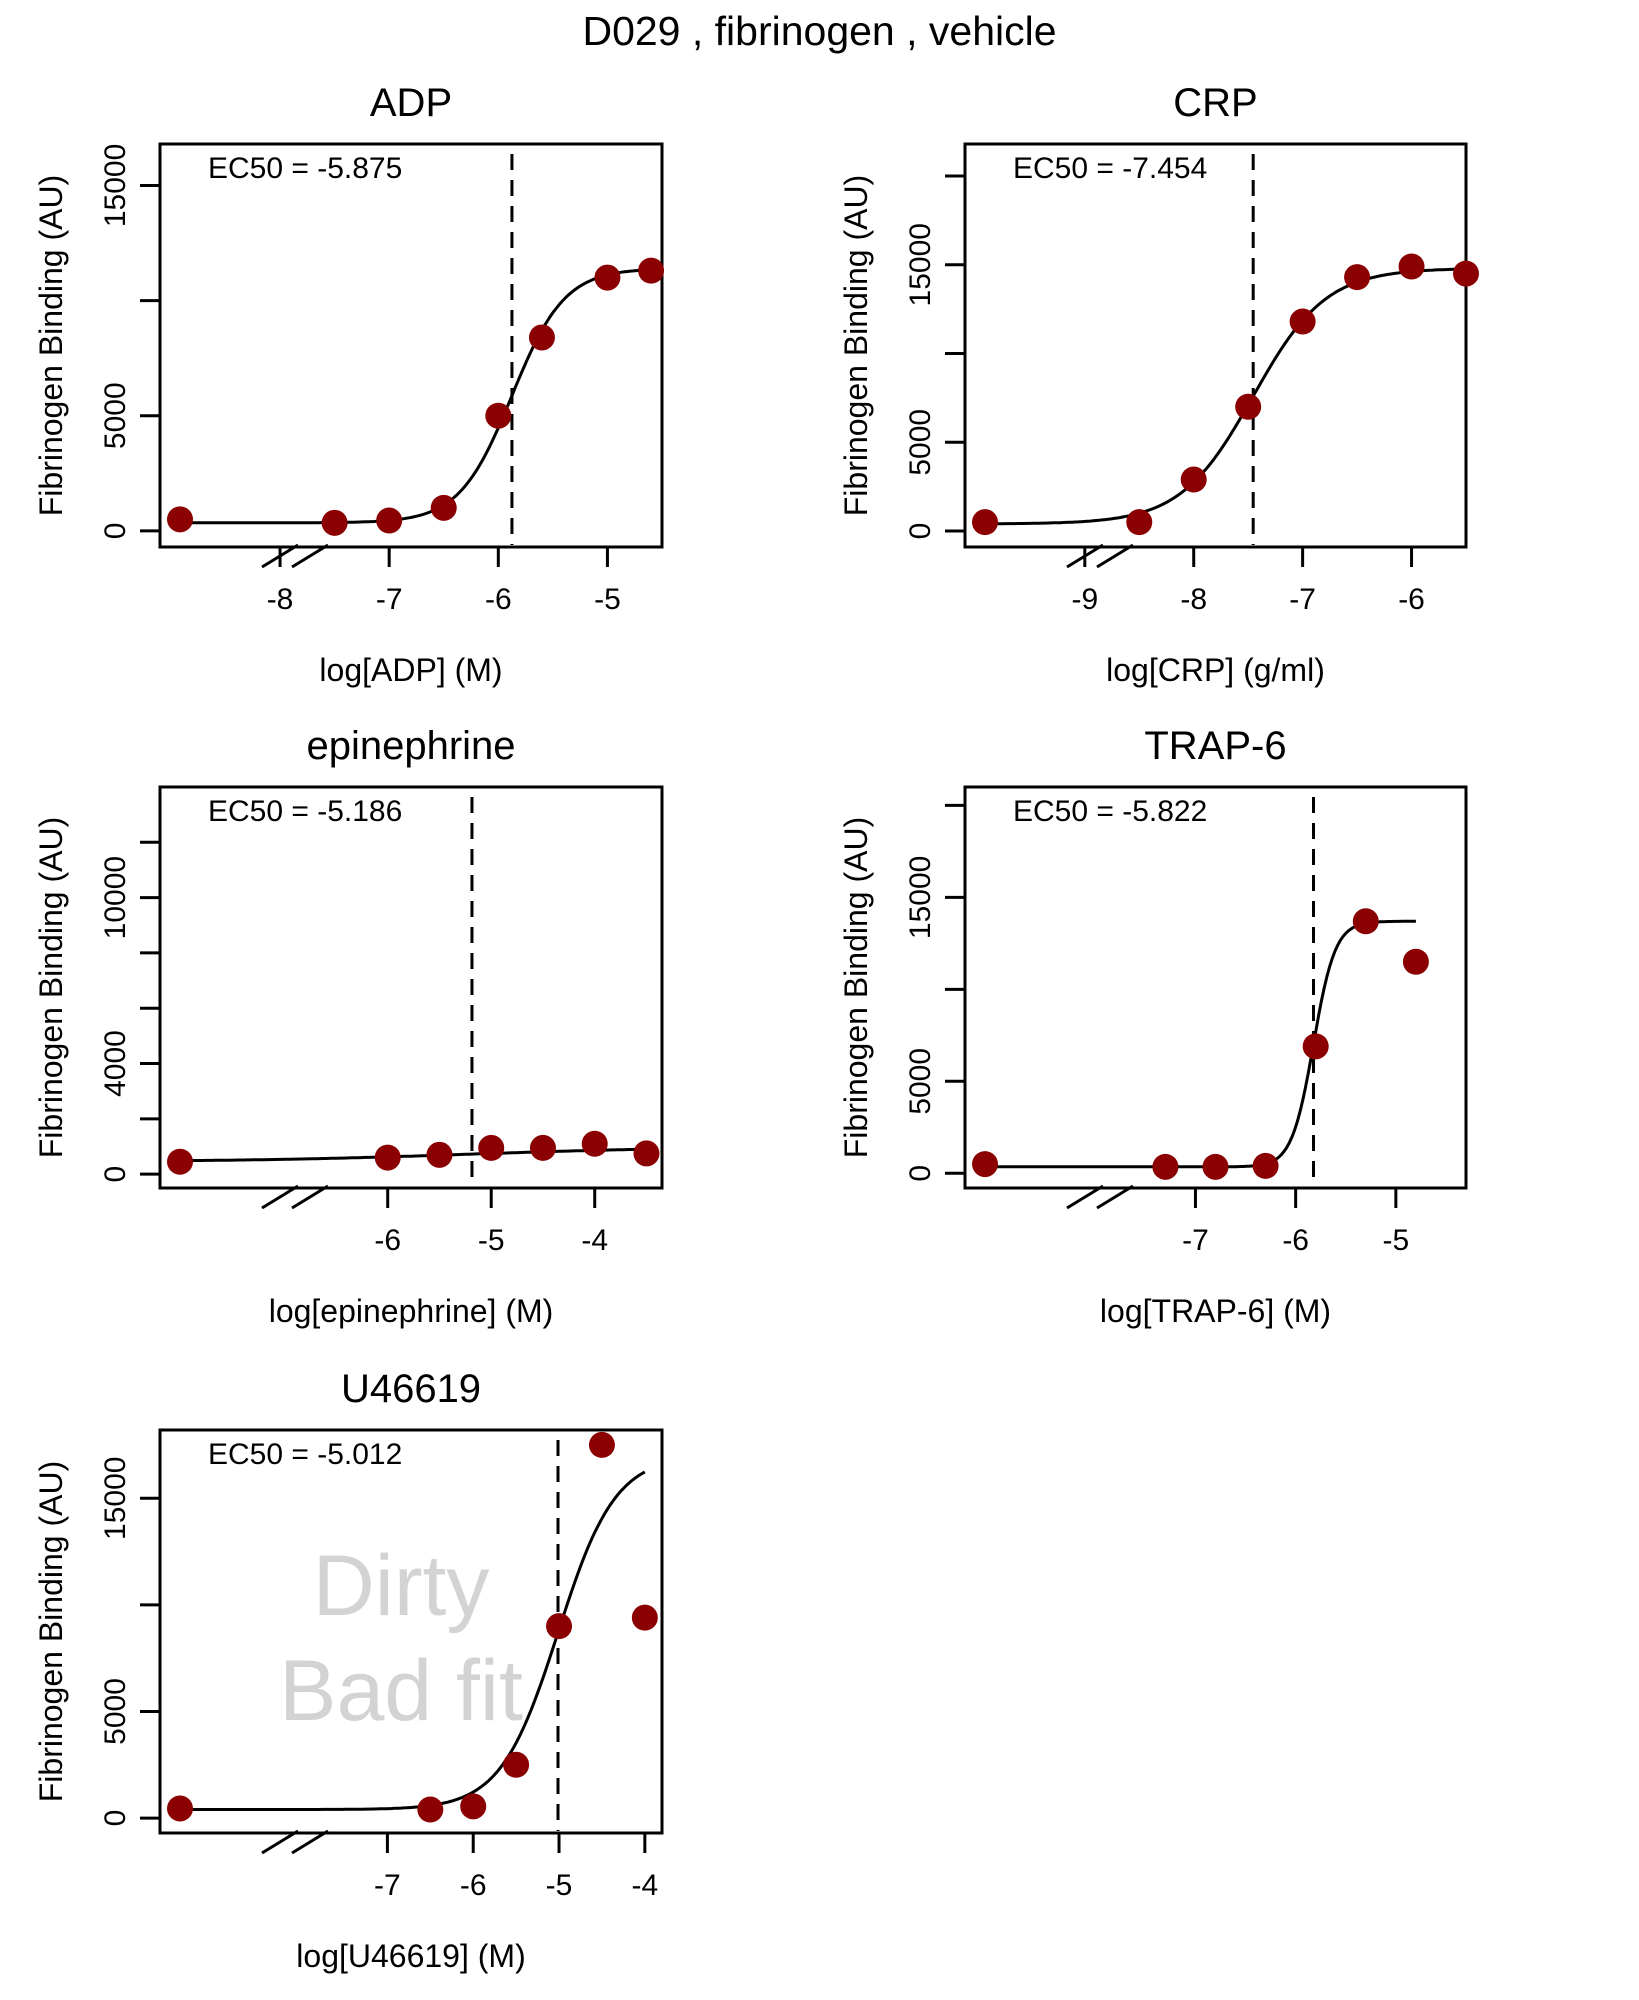 This screenshot has width=1639, height=2000. What do you see at coordinates (1215, 103) in the screenshot?
I see `panel-title: CRP` at bounding box center [1215, 103].